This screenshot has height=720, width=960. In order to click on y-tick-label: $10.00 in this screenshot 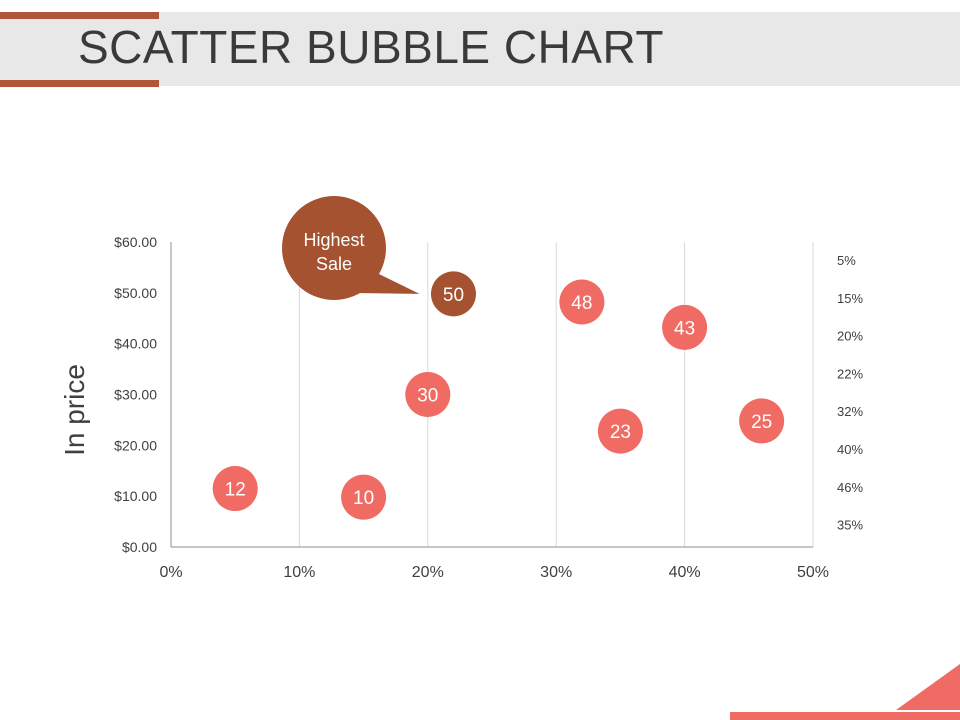, I will do `click(135, 496)`.